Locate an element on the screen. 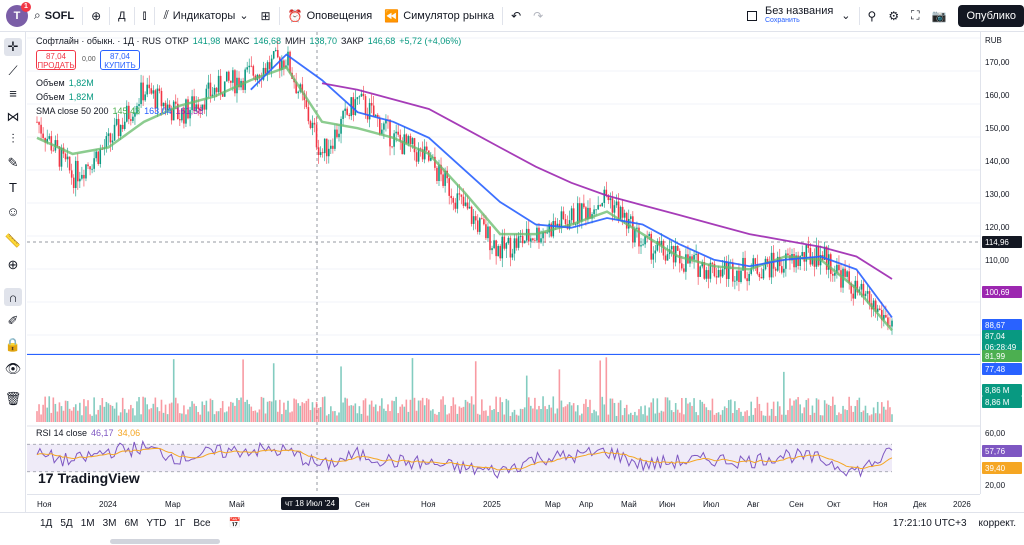 Image resolution: width=1024 pixels, height=545 pixels. emoji-icon: ☺ is located at coordinates (13, 211).